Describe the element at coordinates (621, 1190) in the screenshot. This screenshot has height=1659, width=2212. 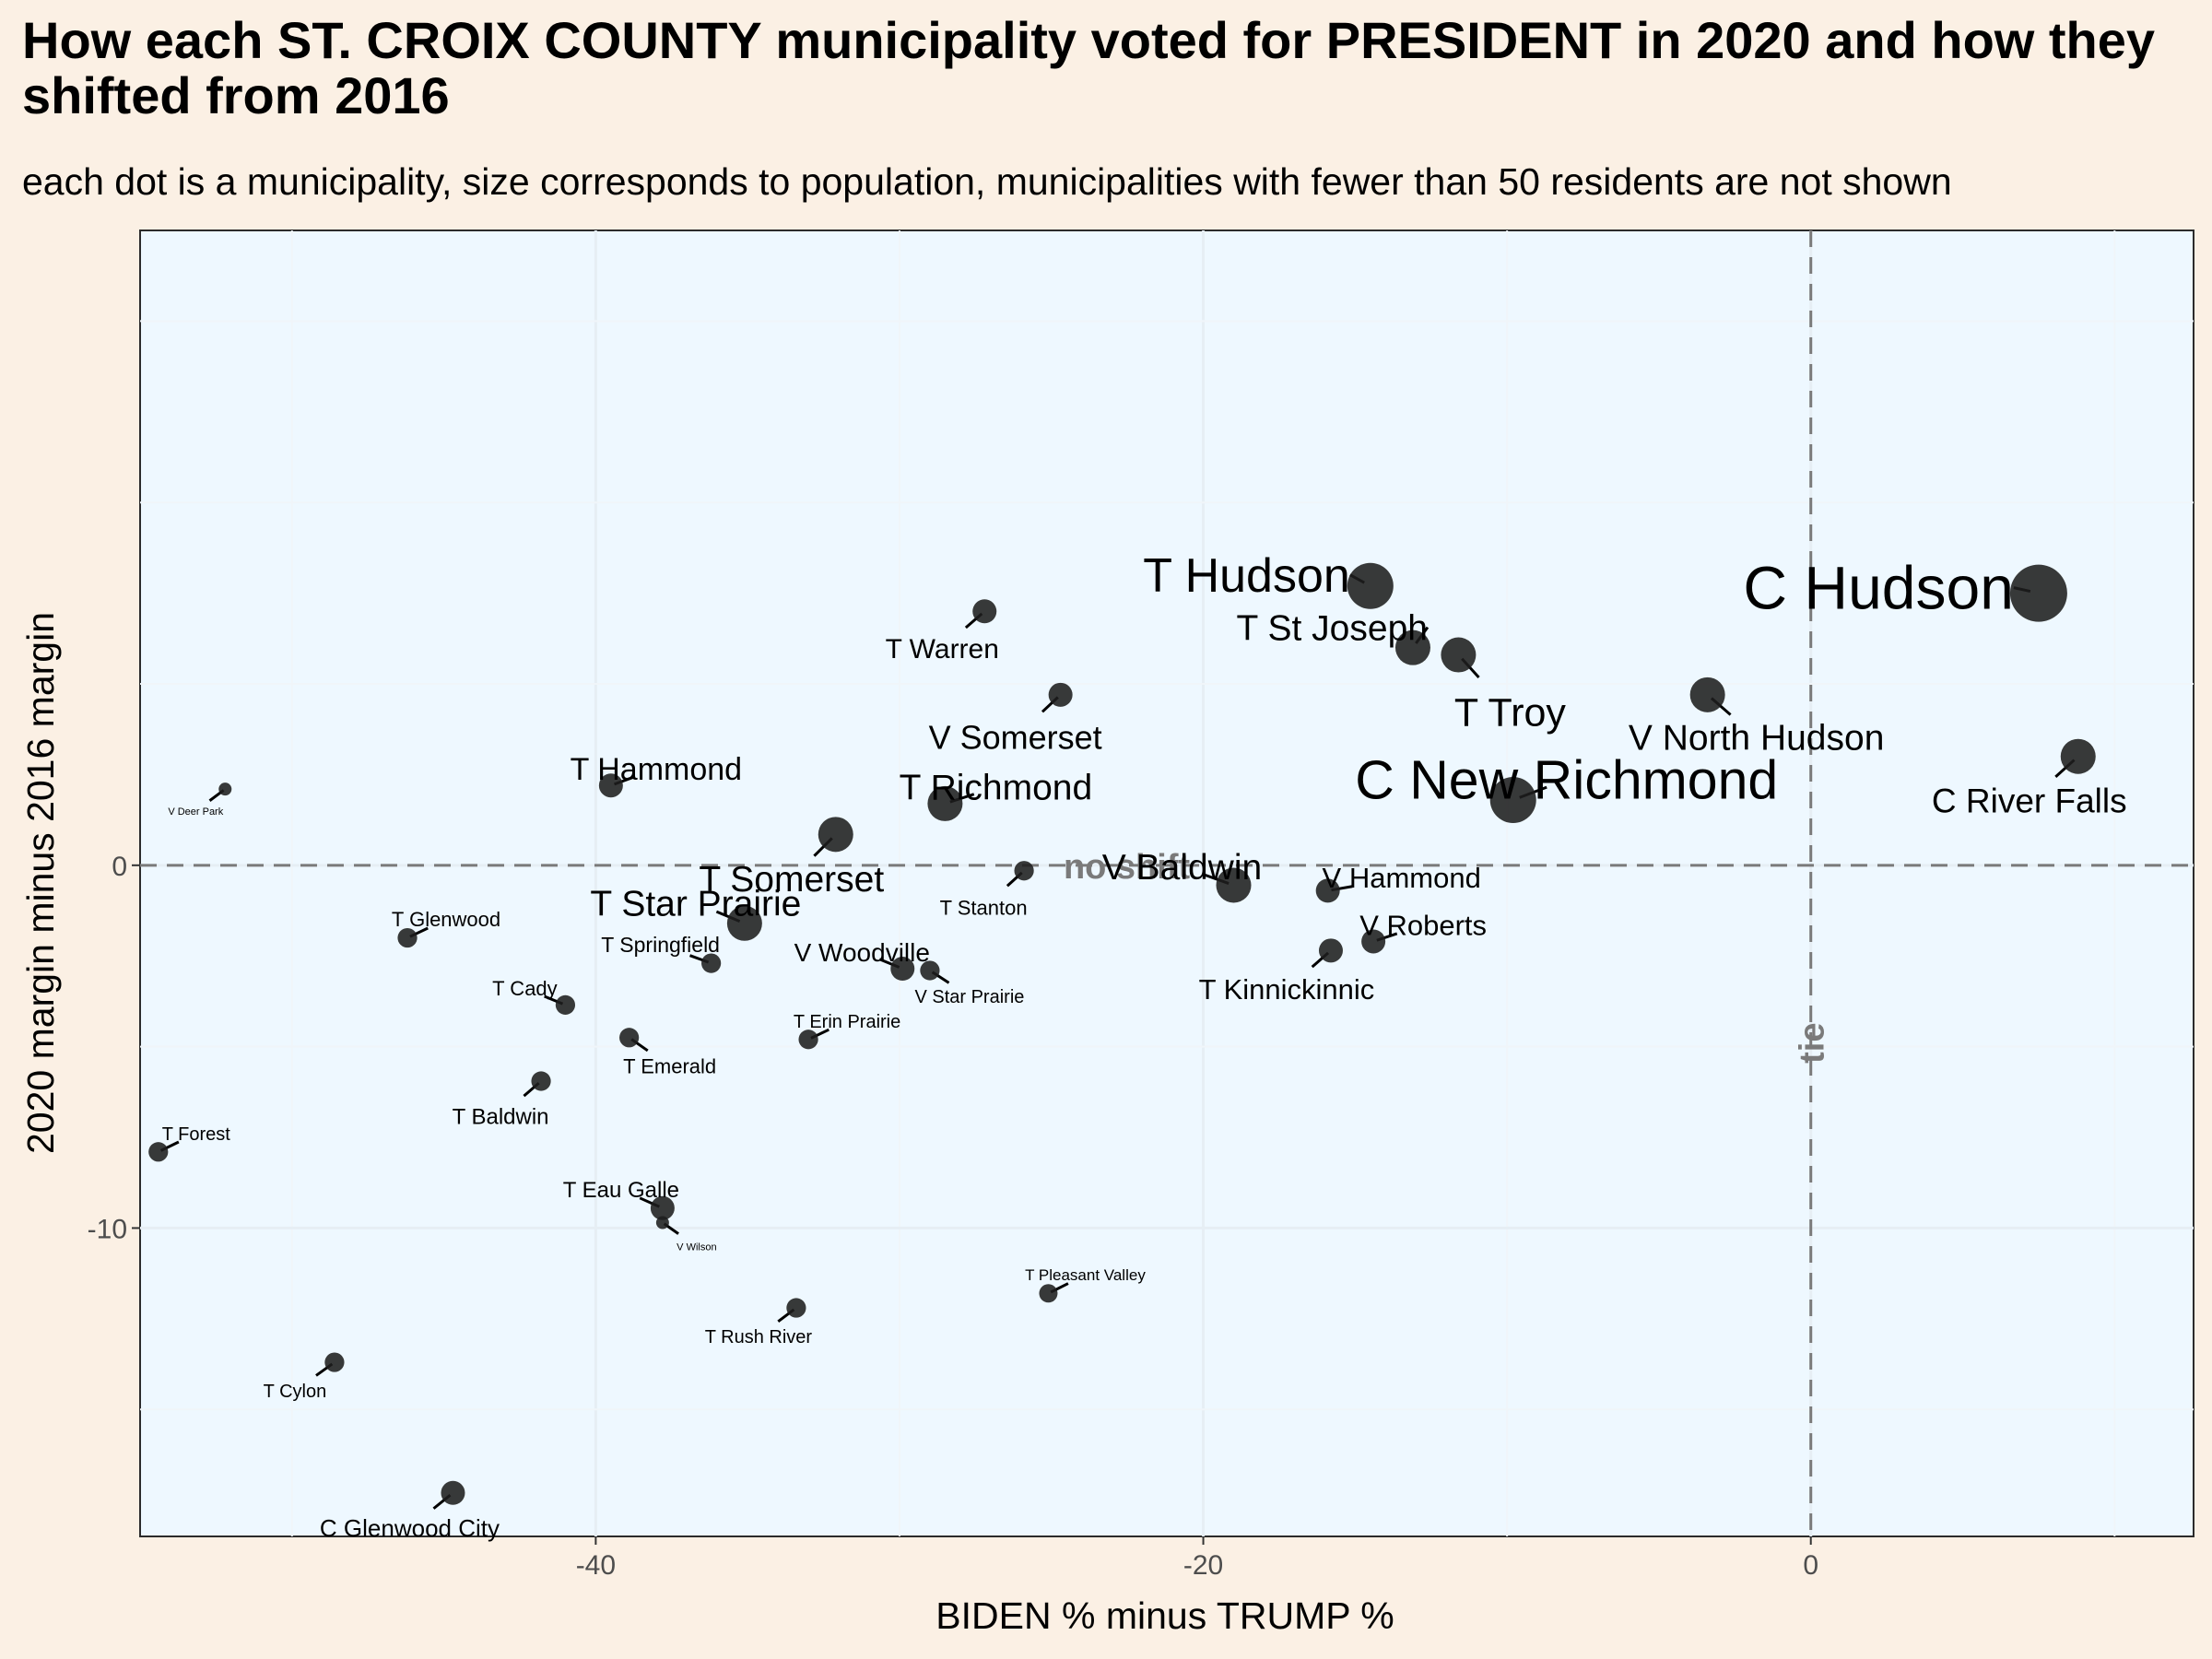
I see `label-t-eau-galle: T Eau Galle` at that location.